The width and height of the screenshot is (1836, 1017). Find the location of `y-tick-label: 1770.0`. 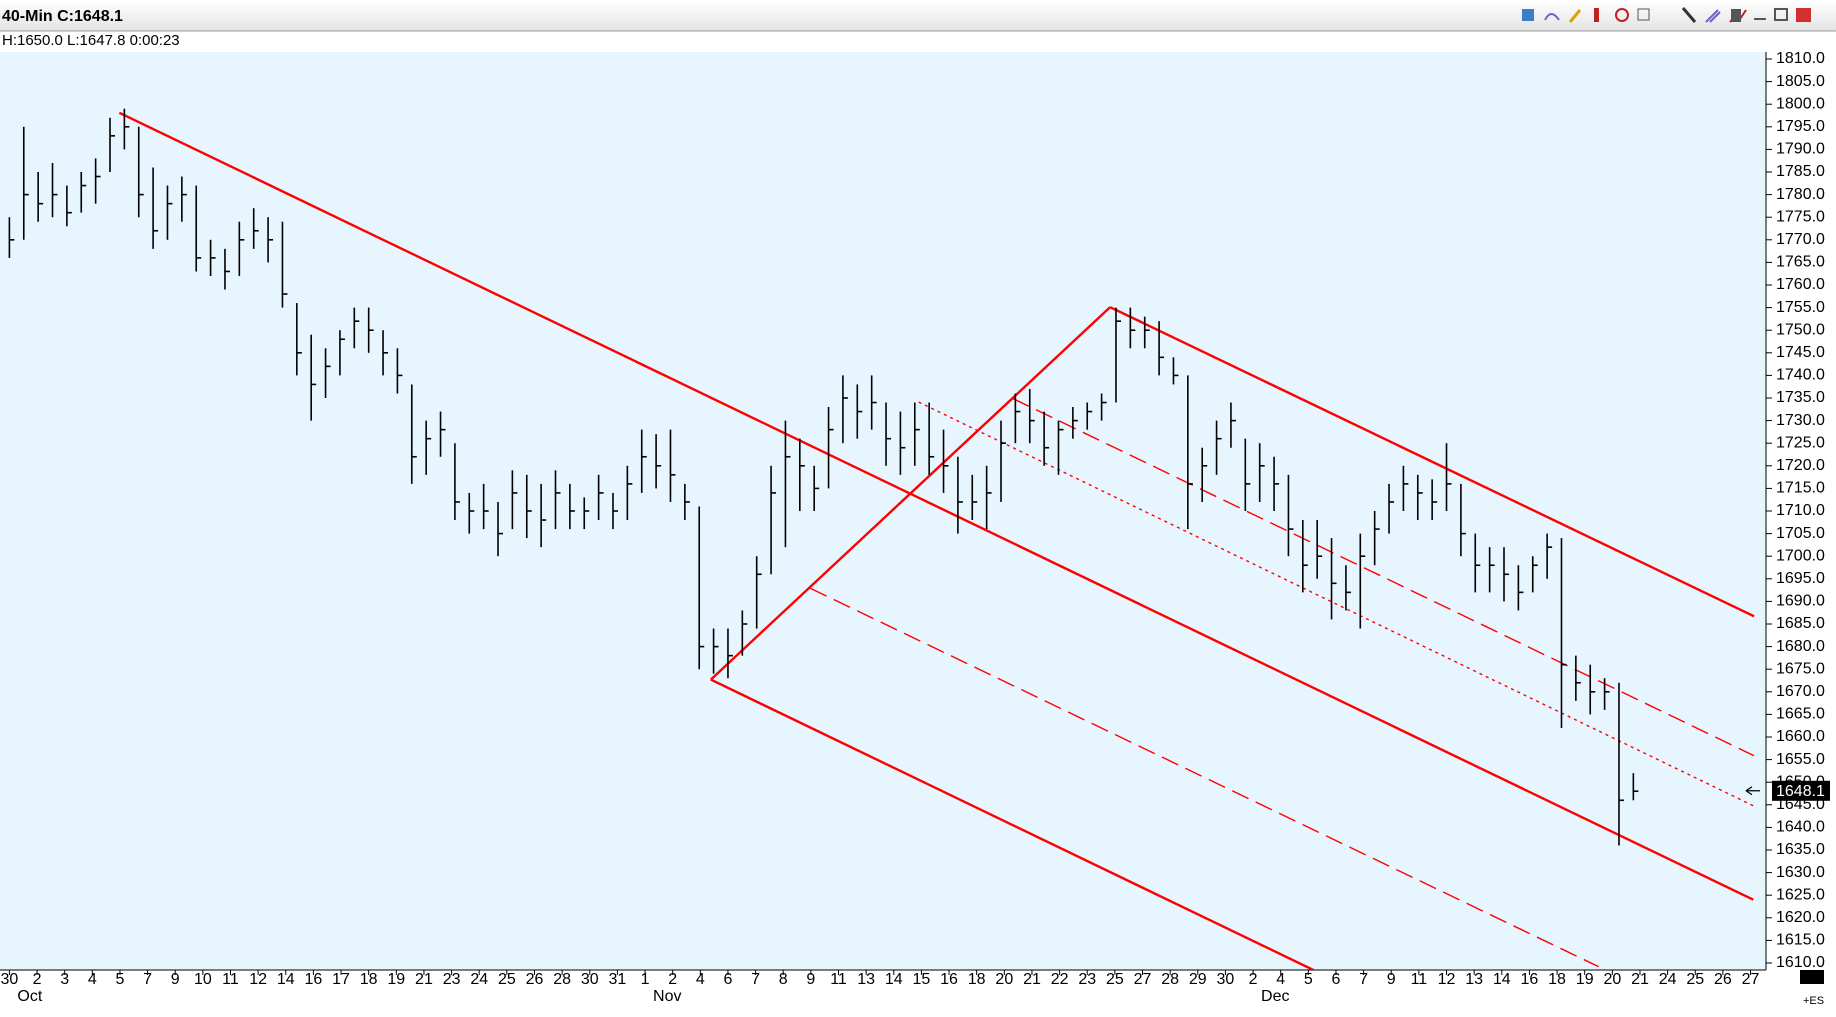

y-tick-label: 1770.0 is located at coordinates (1800, 239).